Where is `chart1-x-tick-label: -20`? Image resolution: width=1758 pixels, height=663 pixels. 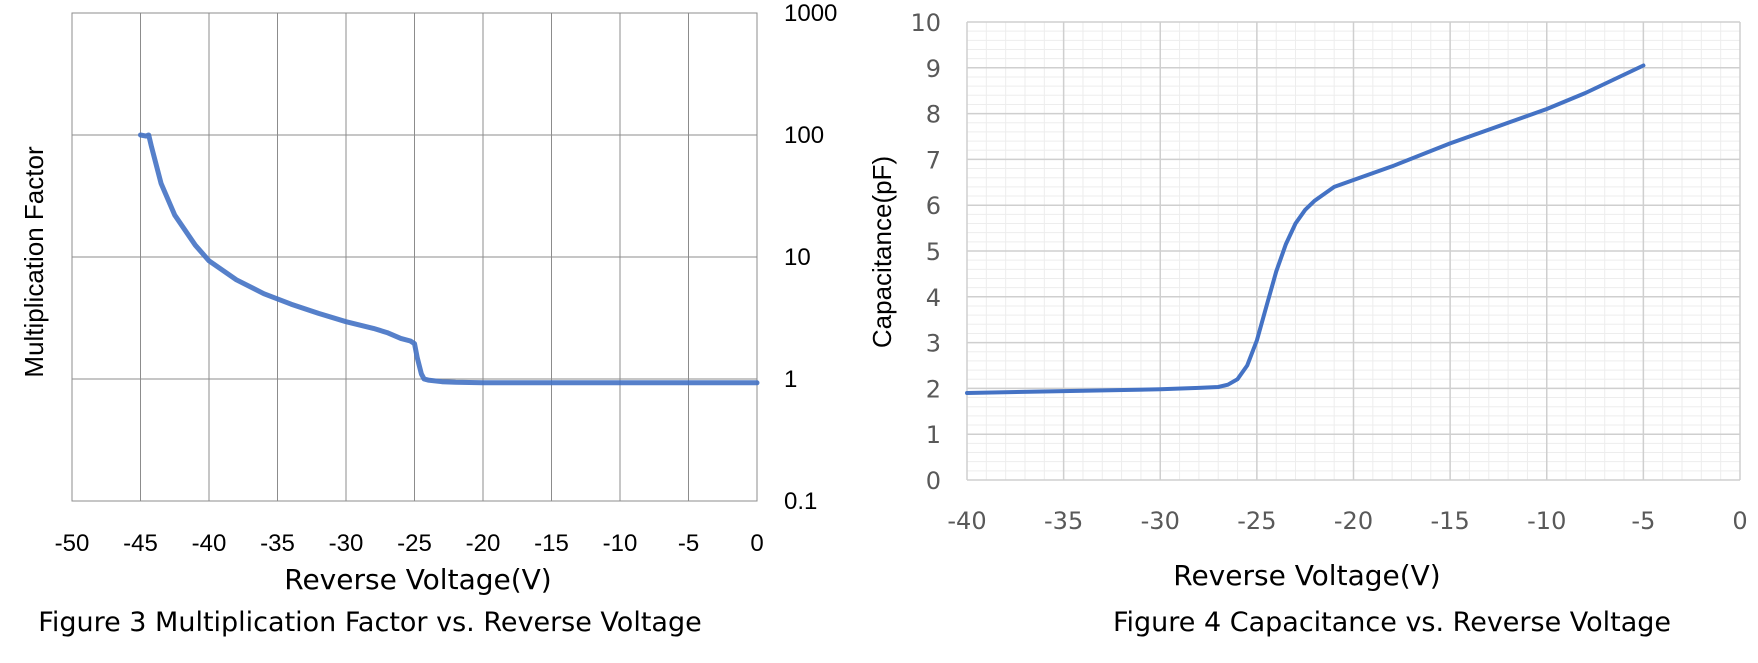 chart1-x-tick-label: -20 is located at coordinates (483, 543).